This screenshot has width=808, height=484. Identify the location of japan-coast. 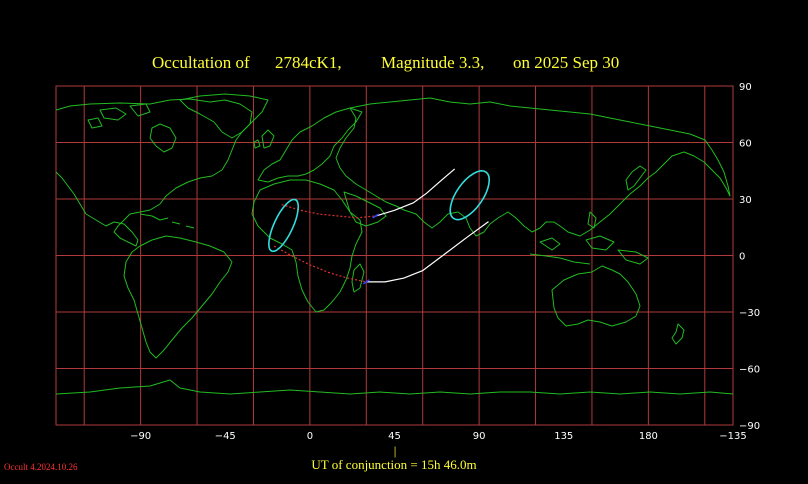
(636, 178).